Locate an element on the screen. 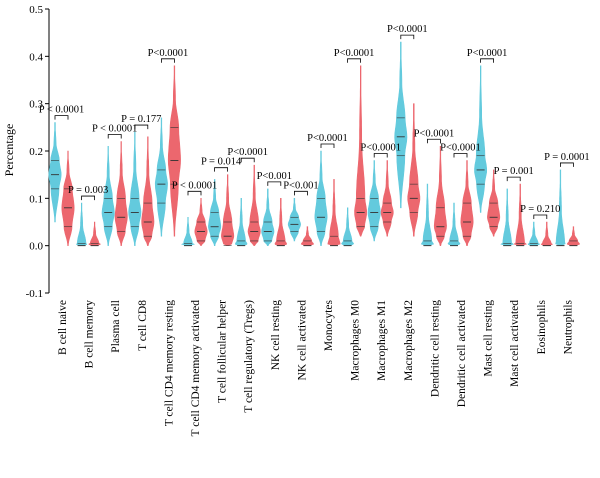 The height and width of the screenshot is (478, 600). p-value-label: P = 0.001 is located at coordinates (514, 171).